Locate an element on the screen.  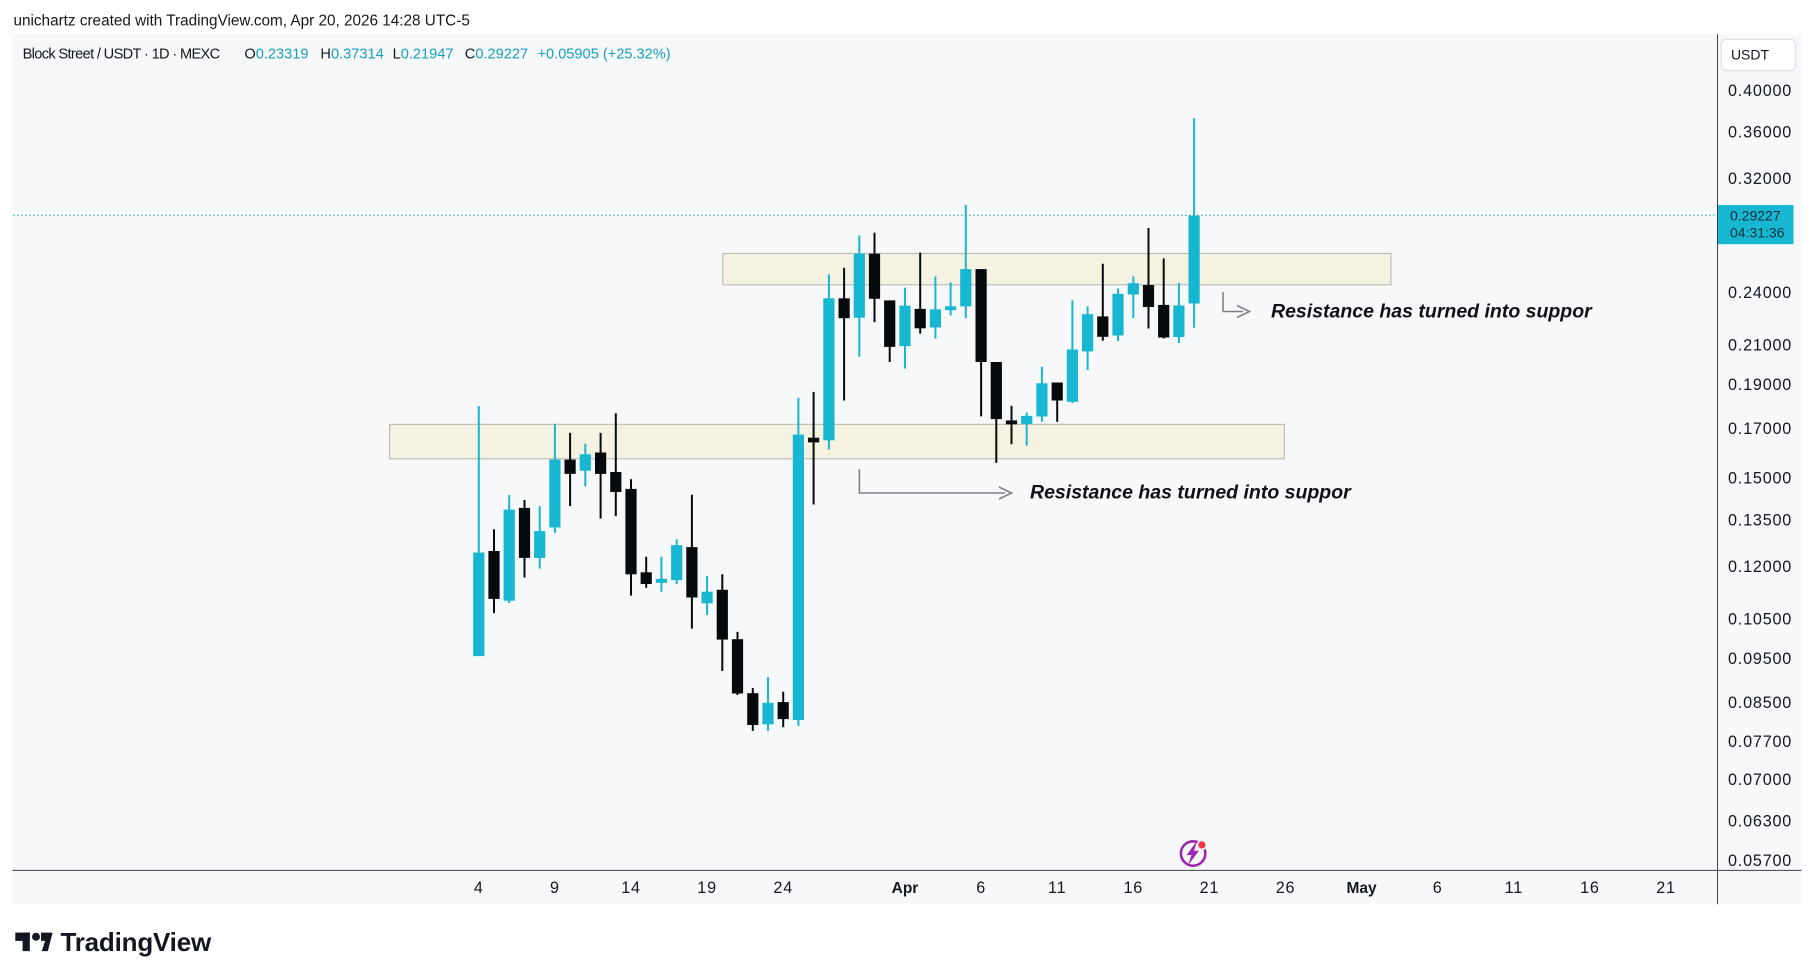
svg-text: 0.09500 is located at coordinates (1760, 659).